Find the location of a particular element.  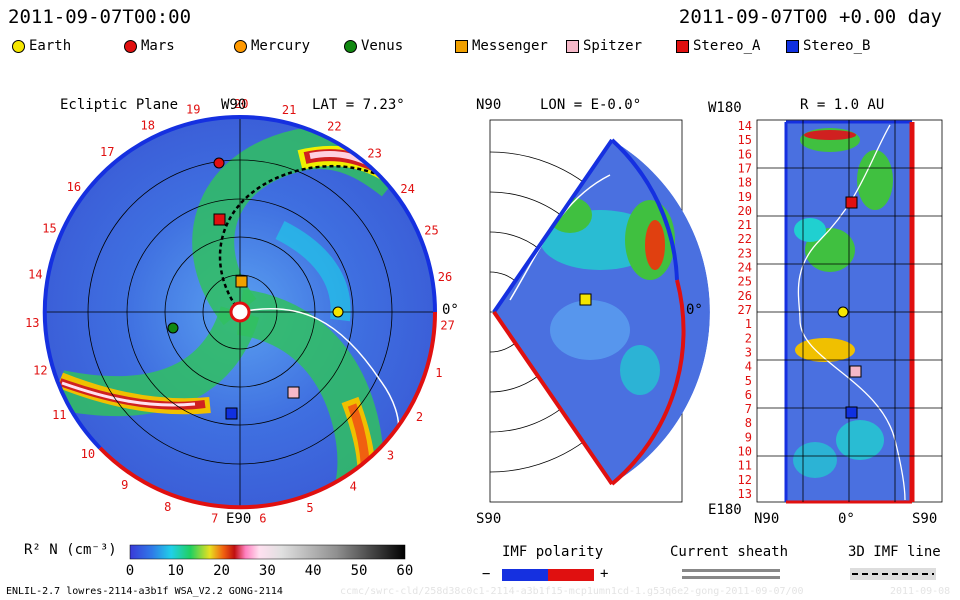

radial-rotation-number: 26 is located at coordinates (745, 296).